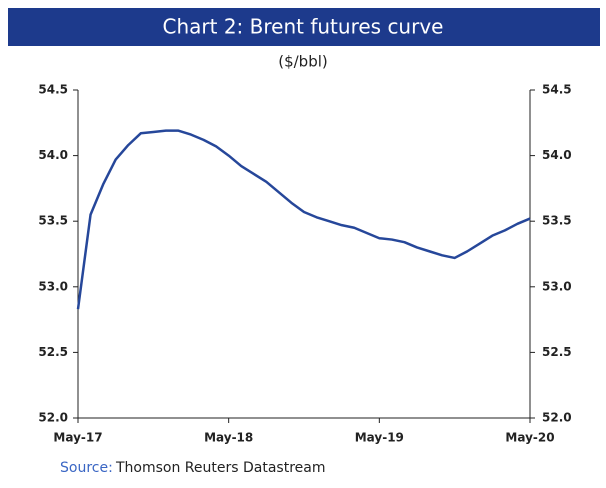 The width and height of the screenshot is (606, 488). I want to click on y-tick-label: 54.0, so click(53, 155).